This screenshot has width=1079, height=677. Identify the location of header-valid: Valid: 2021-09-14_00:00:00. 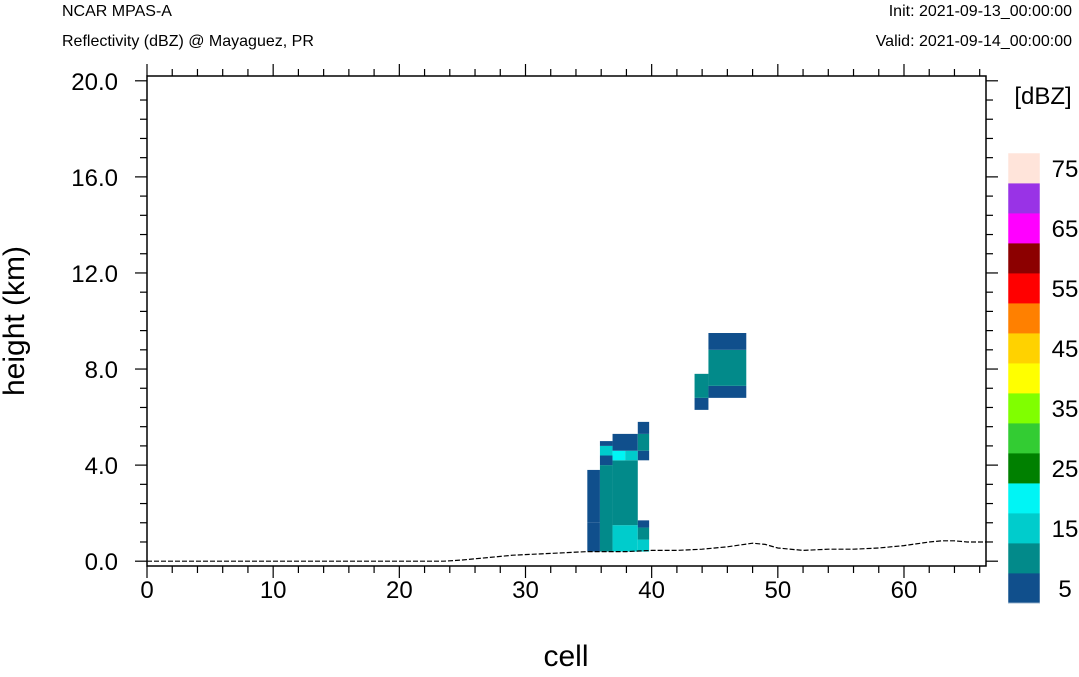
(974, 41).